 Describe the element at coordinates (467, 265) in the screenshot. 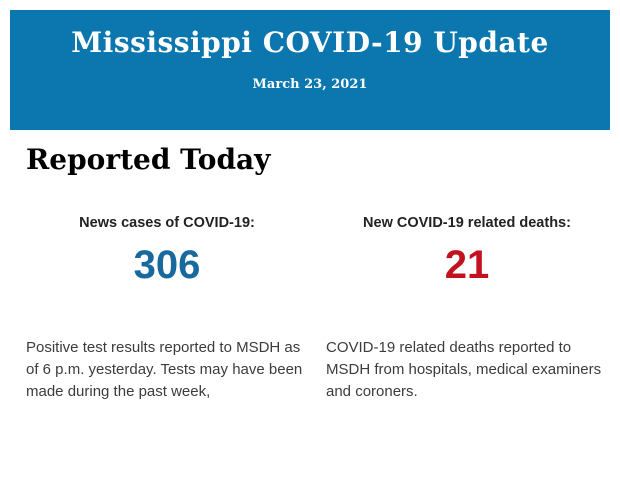

I see `deaths-value: 21` at that location.